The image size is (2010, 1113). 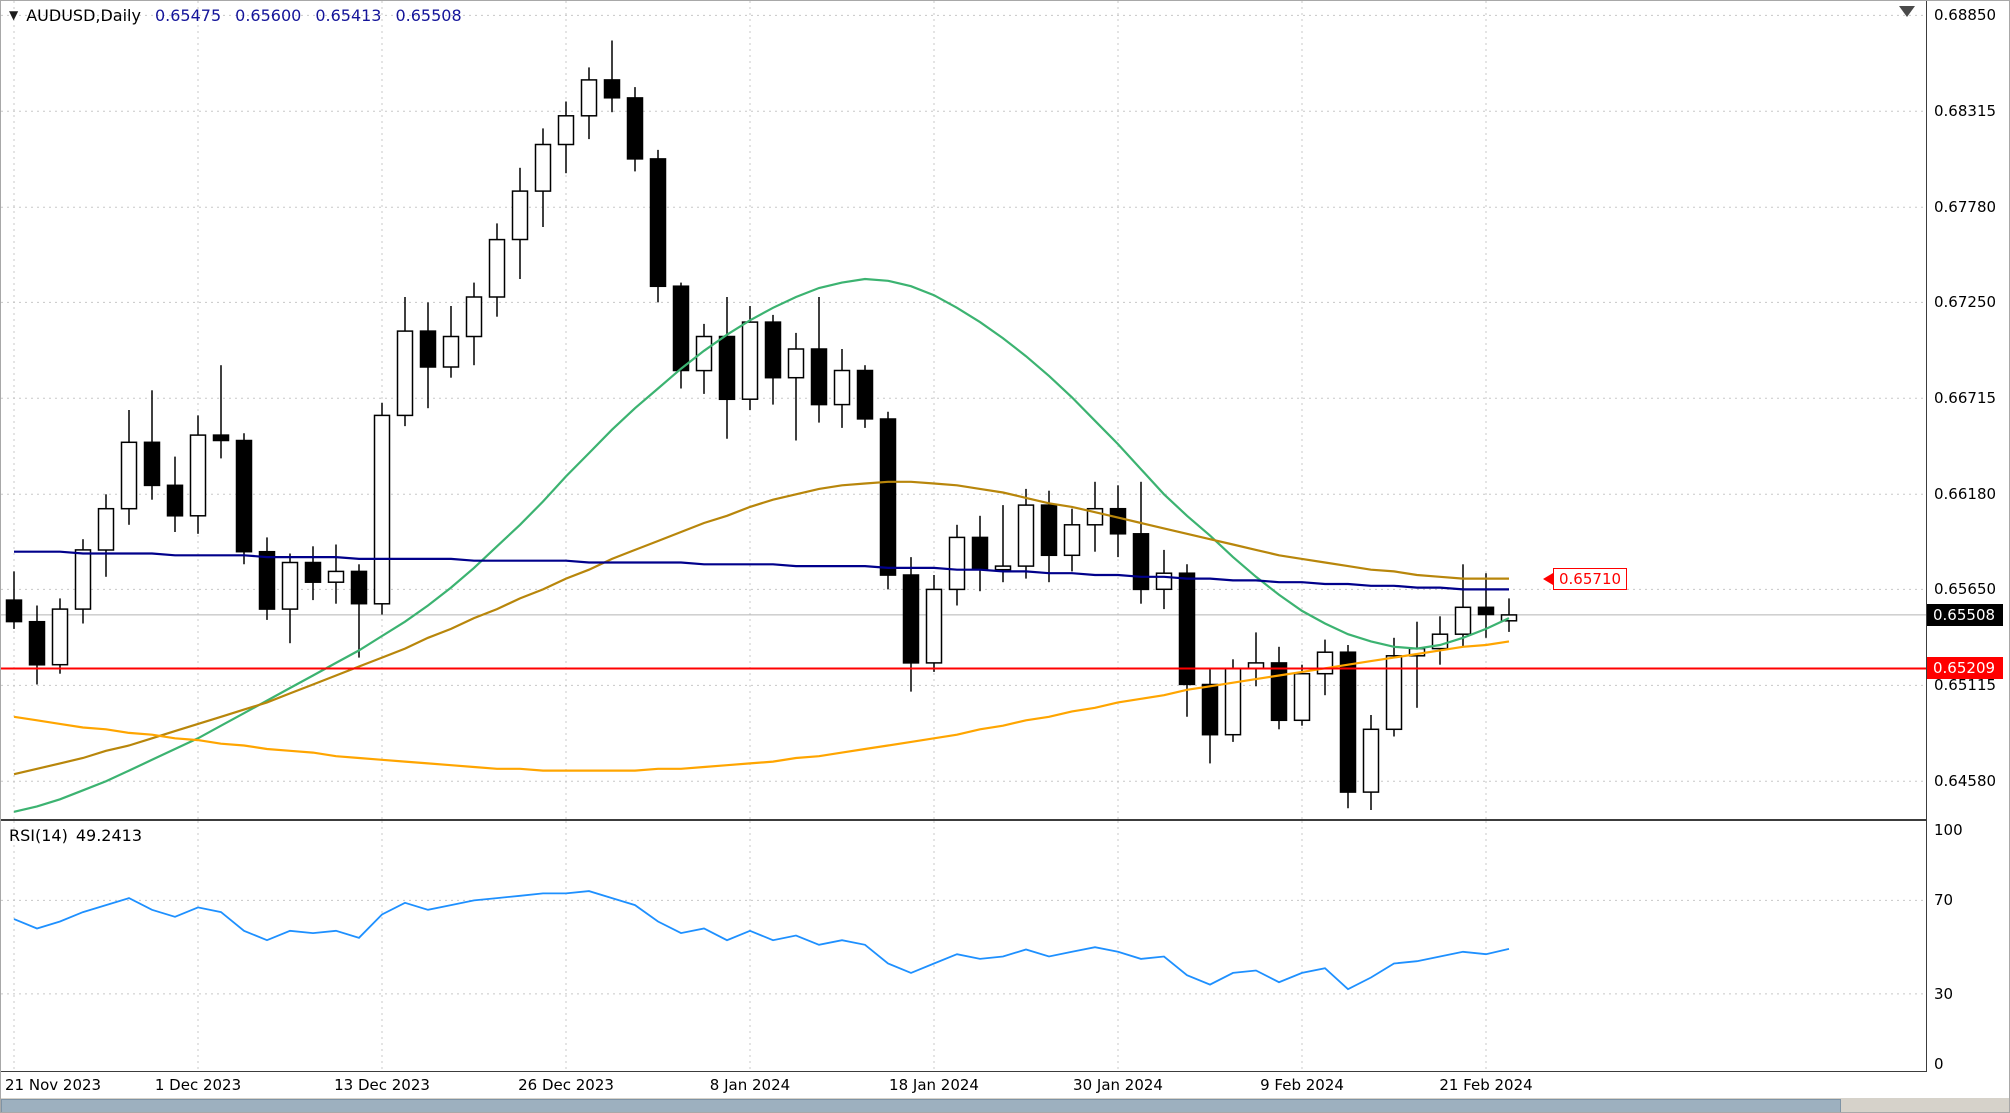 I want to click on date-label: 13 Dec 2023, so click(x=382, y=1085).